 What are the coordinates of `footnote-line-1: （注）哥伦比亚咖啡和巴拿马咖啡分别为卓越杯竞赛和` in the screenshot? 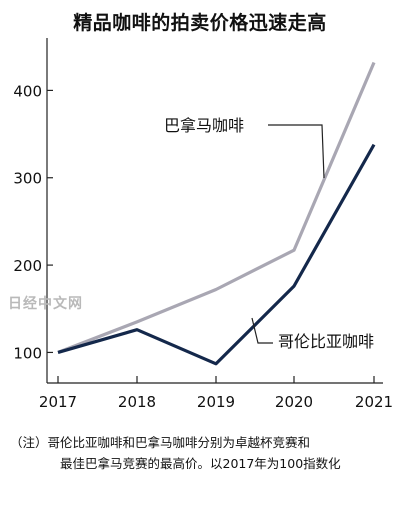 It's located at (160, 442).